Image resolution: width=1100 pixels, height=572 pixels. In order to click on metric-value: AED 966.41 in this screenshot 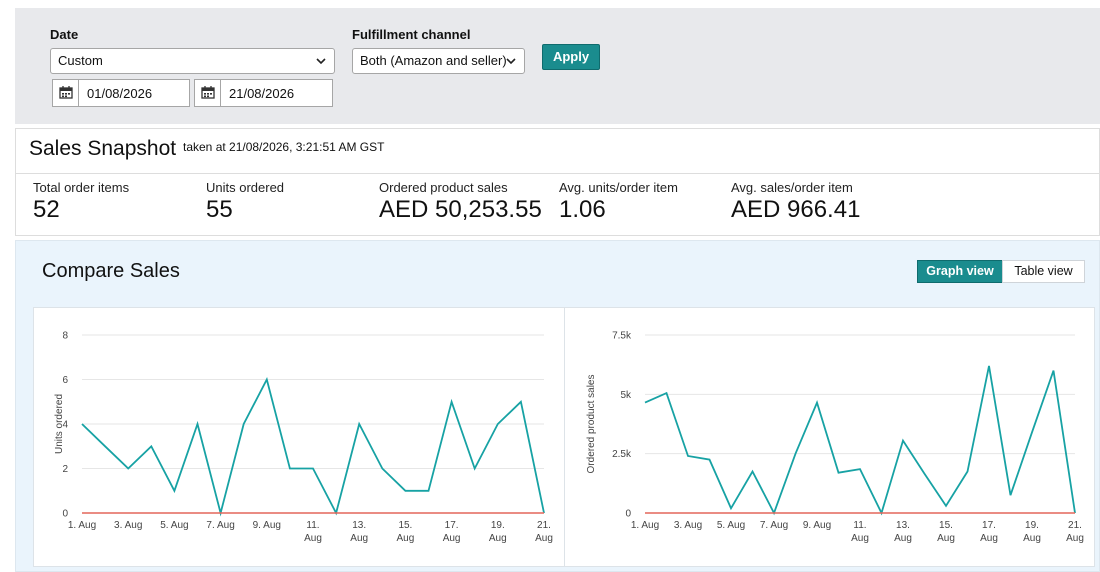, I will do `click(796, 209)`.